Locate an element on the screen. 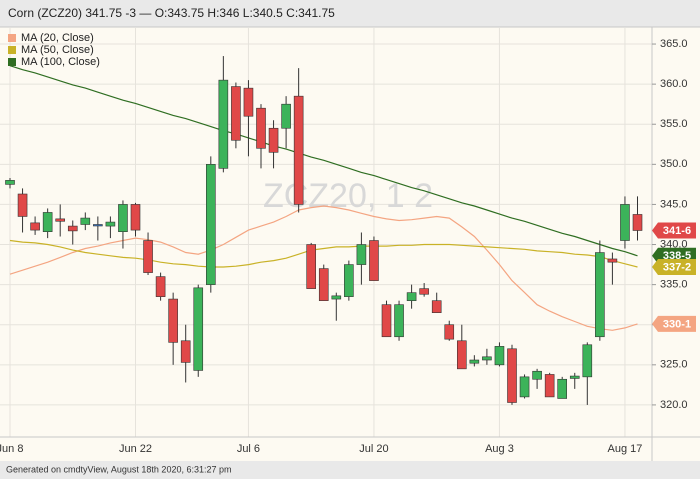  y-tick-label: 320.0 is located at coordinates (674, 405).